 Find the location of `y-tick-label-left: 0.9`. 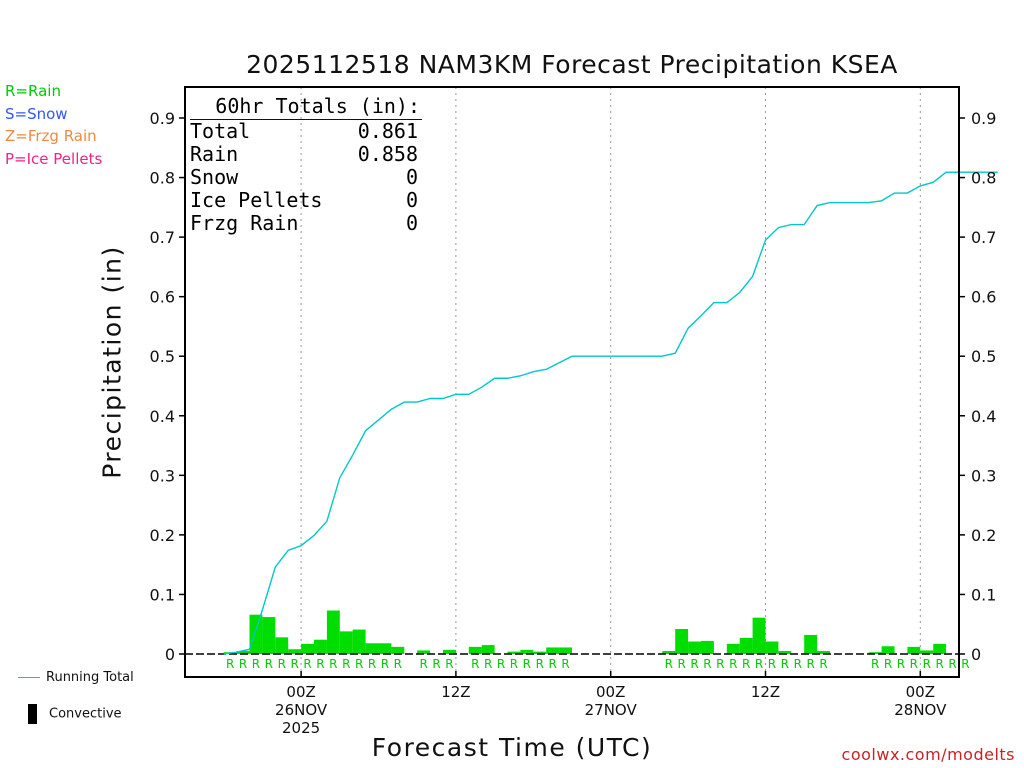

y-tick-label-left: 0.9 is located at coordinates (162, 118).